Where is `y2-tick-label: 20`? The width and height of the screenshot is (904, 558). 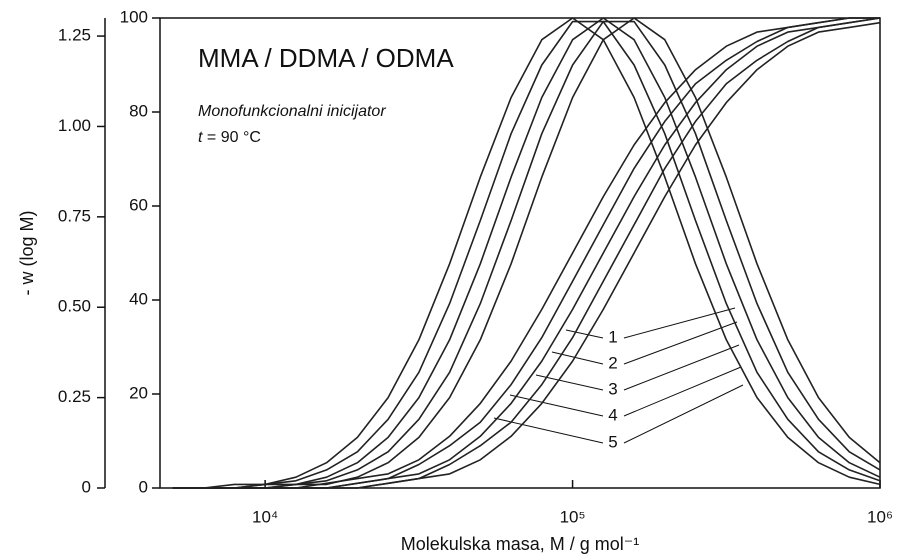 y2-tick-label: 20 is located at coordinates (138, 392).